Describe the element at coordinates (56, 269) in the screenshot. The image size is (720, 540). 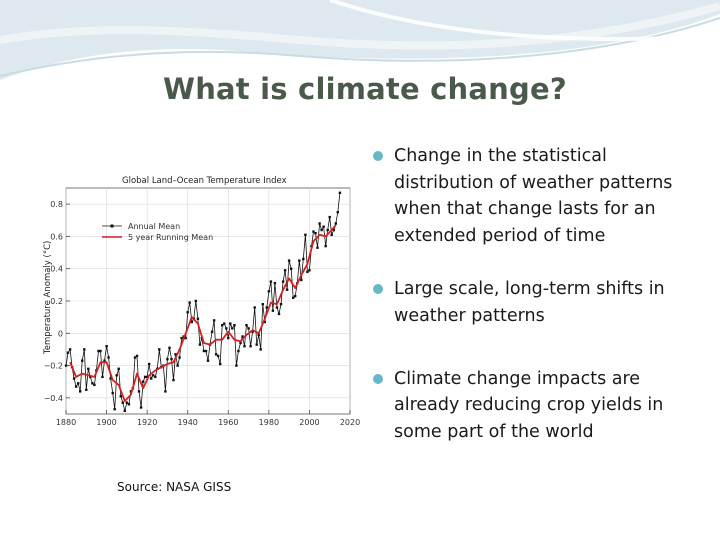
I see `y-tick-label: 0.4` at that location.